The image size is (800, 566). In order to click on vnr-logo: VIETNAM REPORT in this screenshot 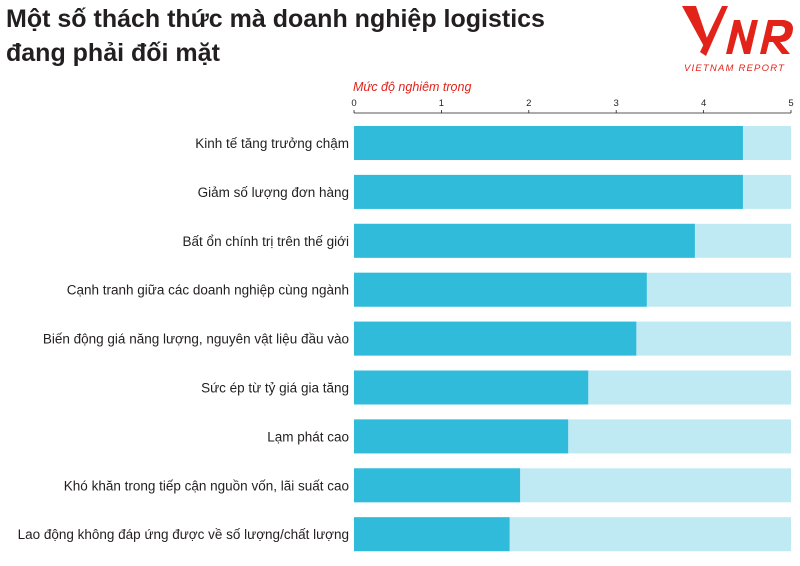, I will do `click(738, 38)`.